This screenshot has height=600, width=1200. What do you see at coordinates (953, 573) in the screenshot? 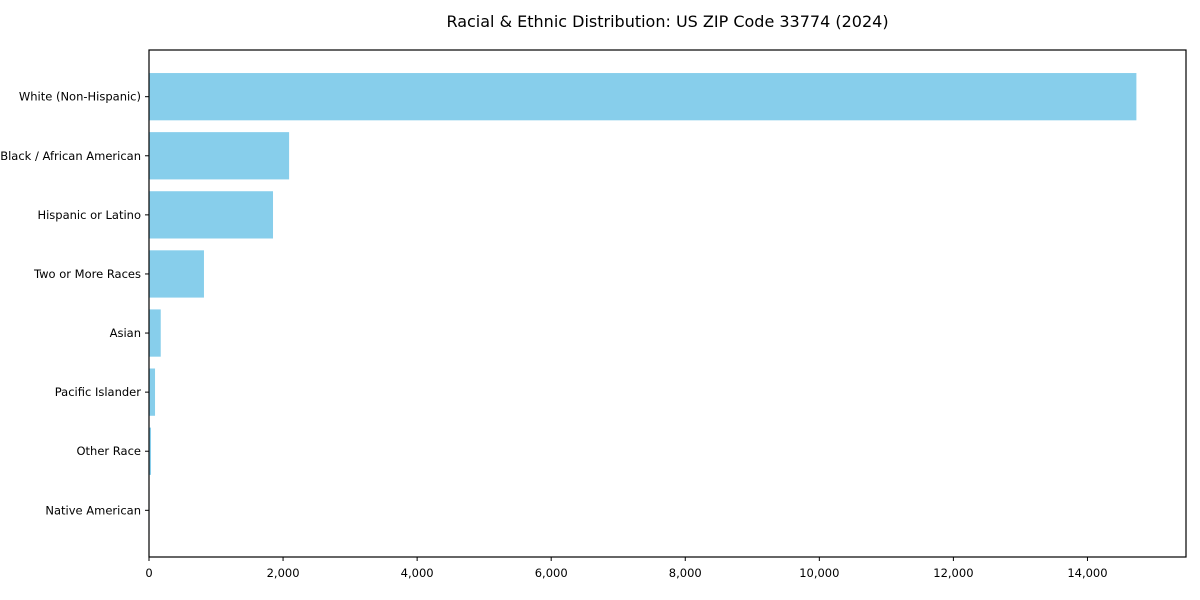
I see `x-tick-label-12000: 12,000` at bounding box center [953, 573].